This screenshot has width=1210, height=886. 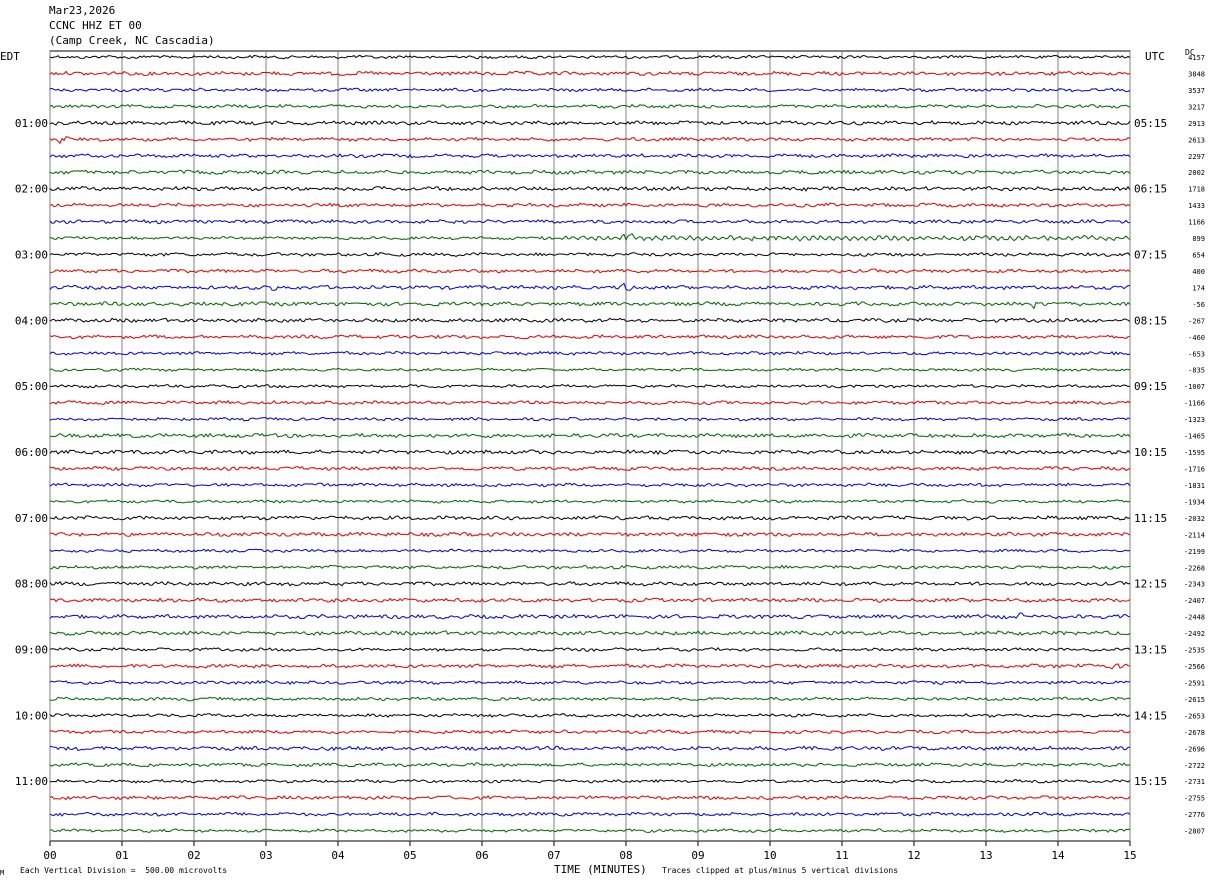 What do you see at coordinates (193, 855) in the screenshot?
I see `x-tick-label: 02` at bounding box center [193, 855].